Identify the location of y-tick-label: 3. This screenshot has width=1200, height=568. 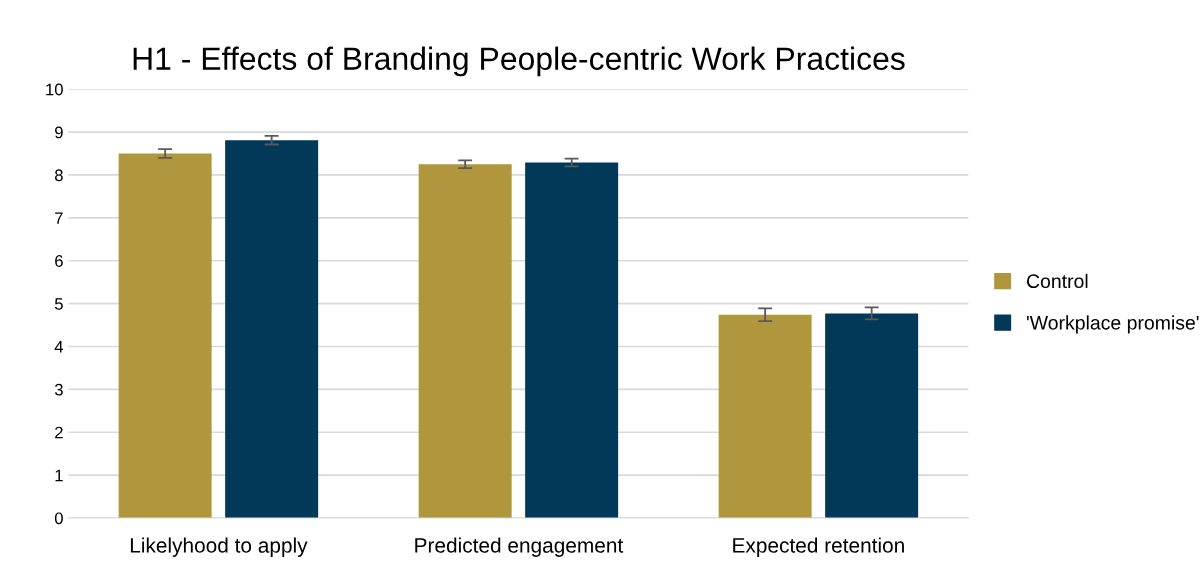
(58, 389).